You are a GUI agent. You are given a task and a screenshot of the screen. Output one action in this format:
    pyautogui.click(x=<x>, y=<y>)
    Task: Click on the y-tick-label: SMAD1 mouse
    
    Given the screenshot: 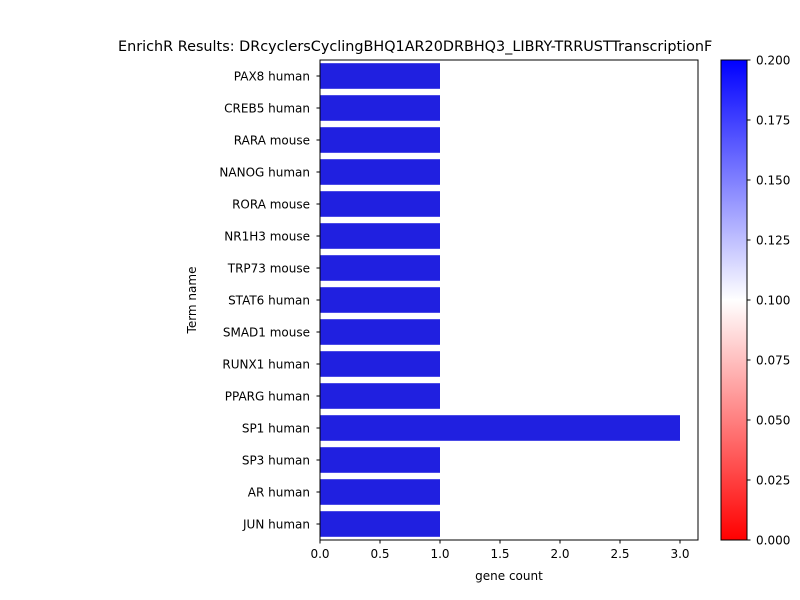 What is the action you would take?
    pyautogui.click(x=266, y=333)
    